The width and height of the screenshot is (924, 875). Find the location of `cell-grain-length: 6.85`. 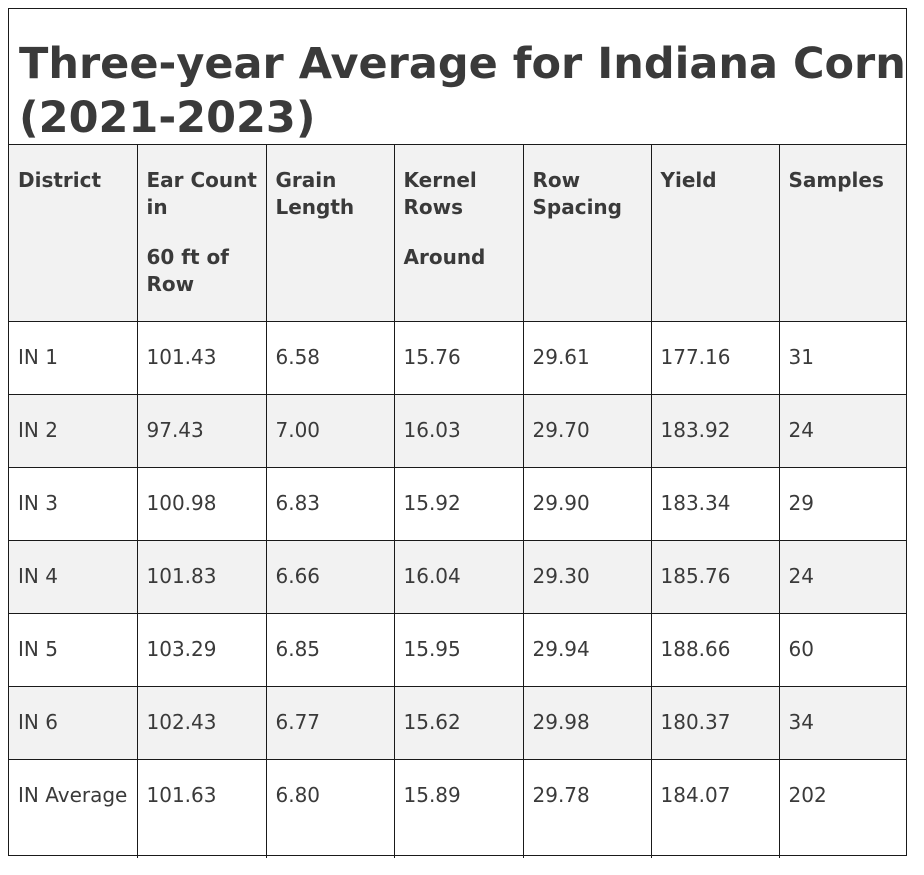

cell-grain-length: 6.85 is located at coordinates (330, 649).